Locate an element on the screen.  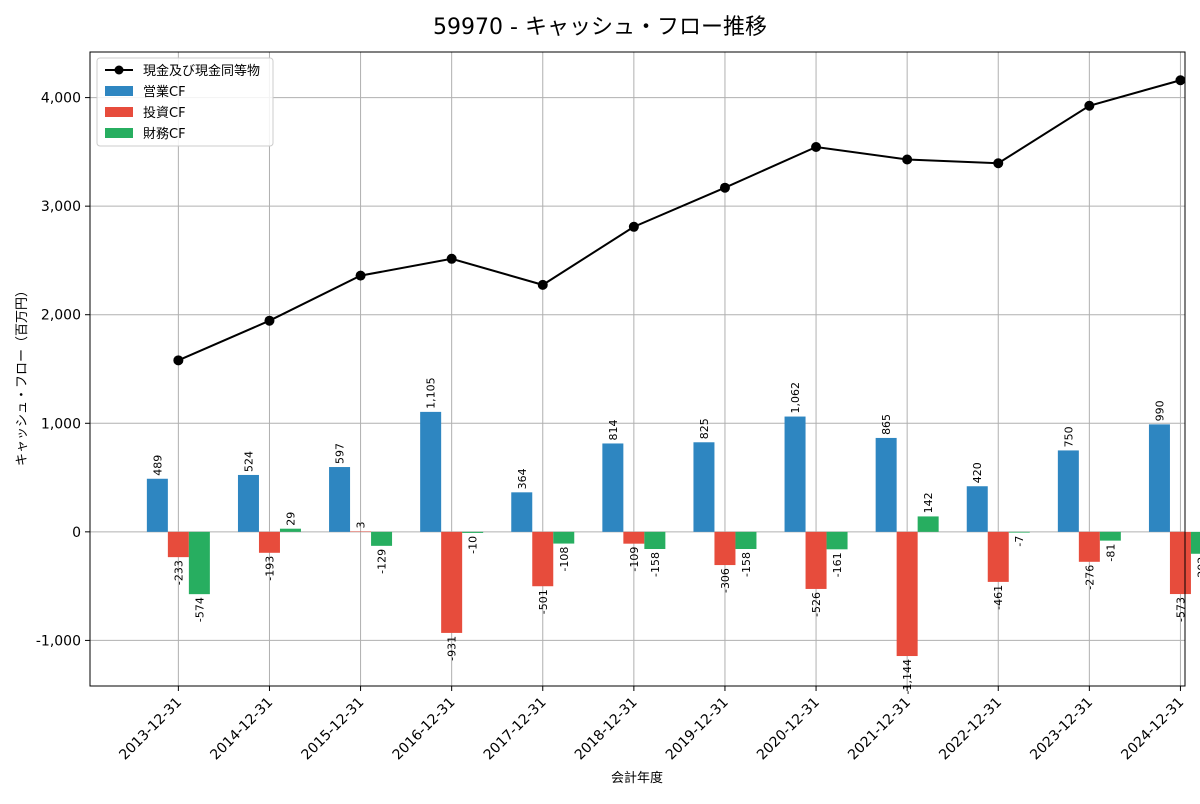
bar-value-label: 364 is located at coordinates (522, 478).